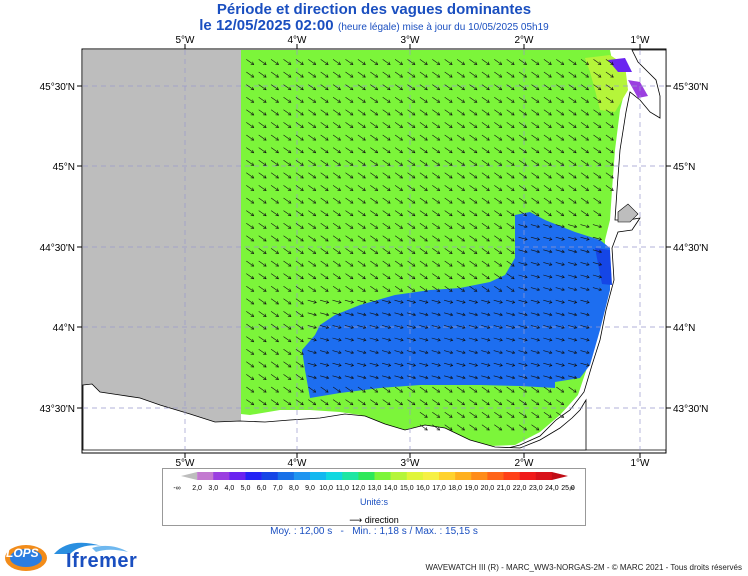  I want to click on legend-color-swatch, so click(253, 476).